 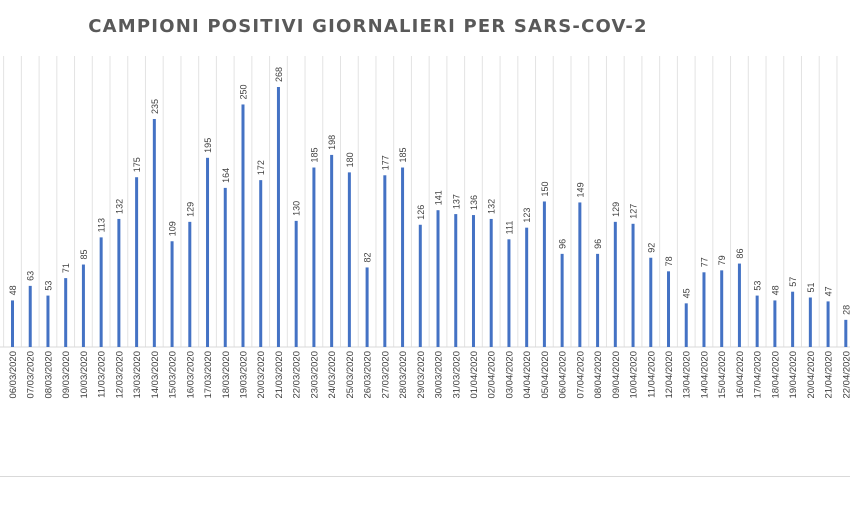 What do you see at coordinates (66, 375) in the screenshot?
I see `x-tick-label: 09/03/2020` at bounding box center [66, 375].